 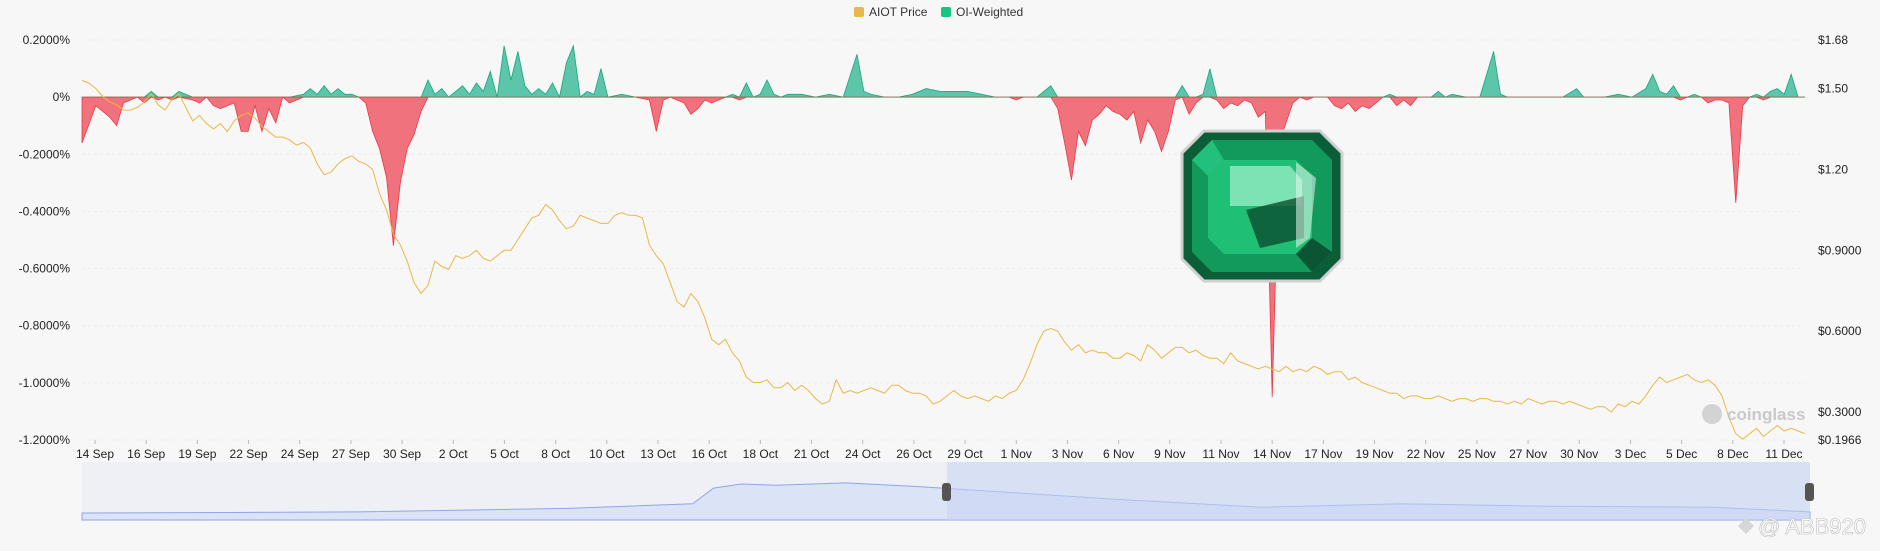 I want to click on x-axis-tick-label: 26 Oct, so click(x=914, y=454).